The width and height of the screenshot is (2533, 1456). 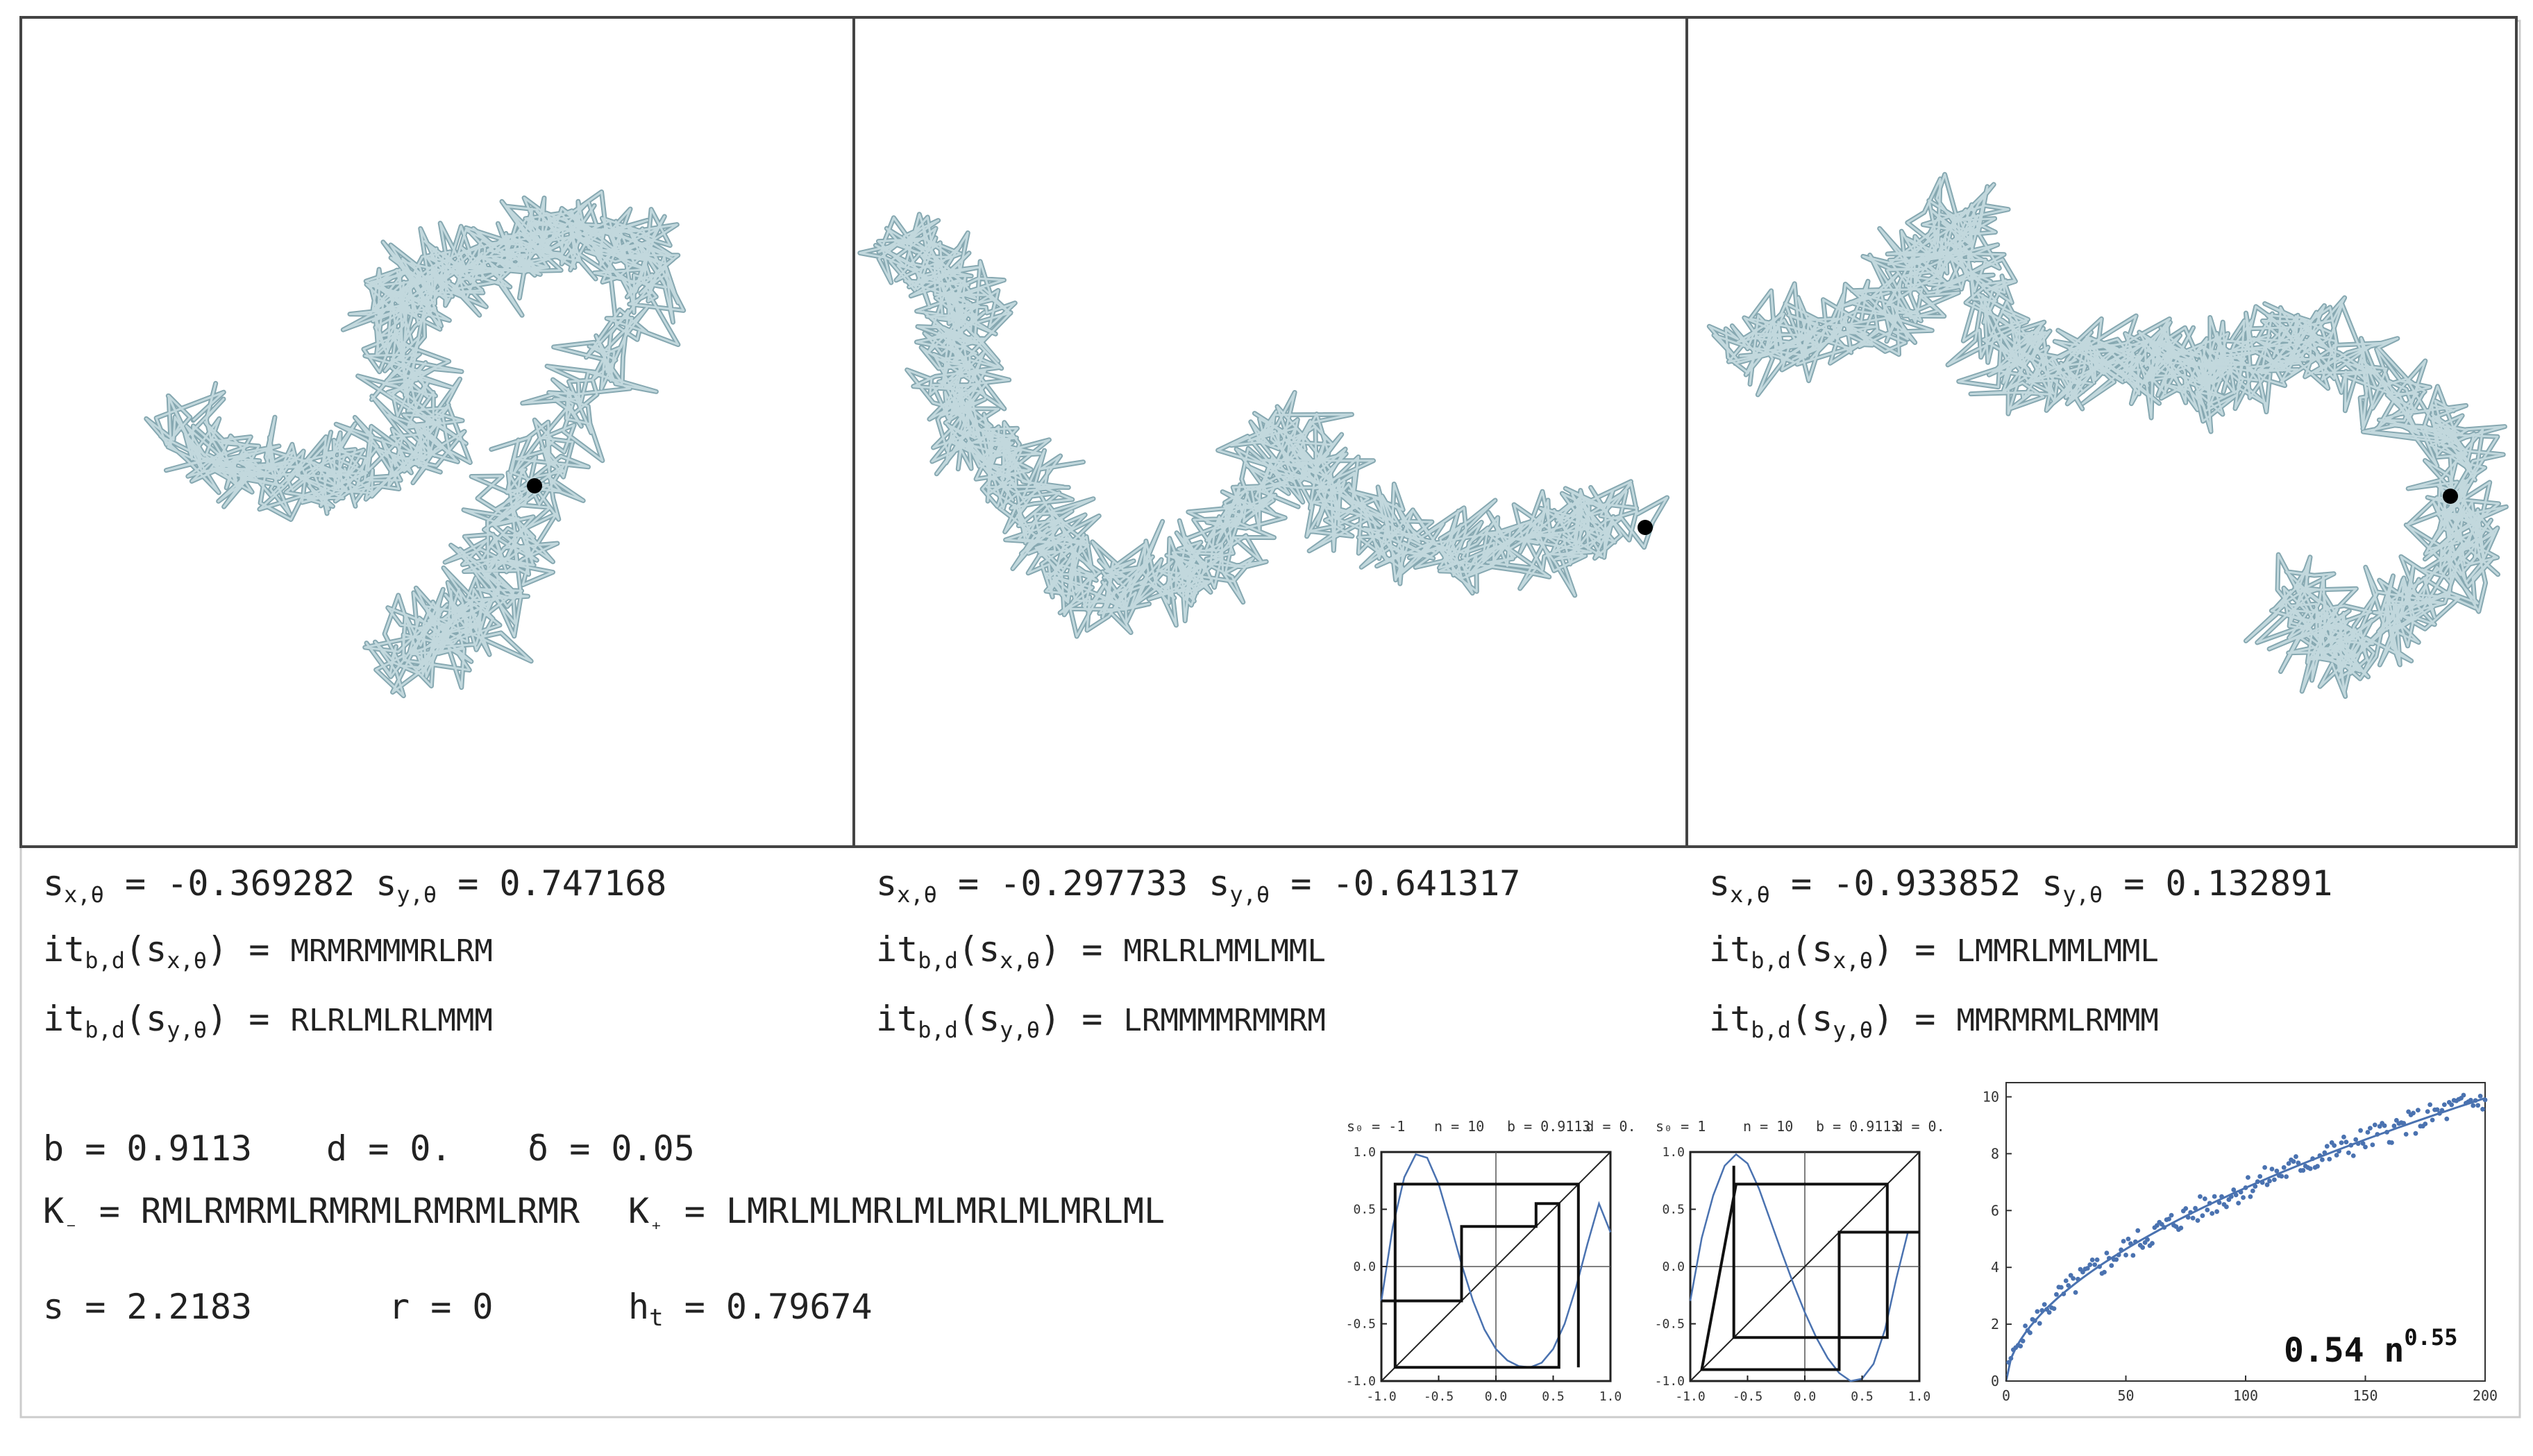 What do you see at coordinates (1673, 1152) in the screenshot?
I see `cobweb-y-tick-label: 1.0` at bounding box center [1673, 1152].